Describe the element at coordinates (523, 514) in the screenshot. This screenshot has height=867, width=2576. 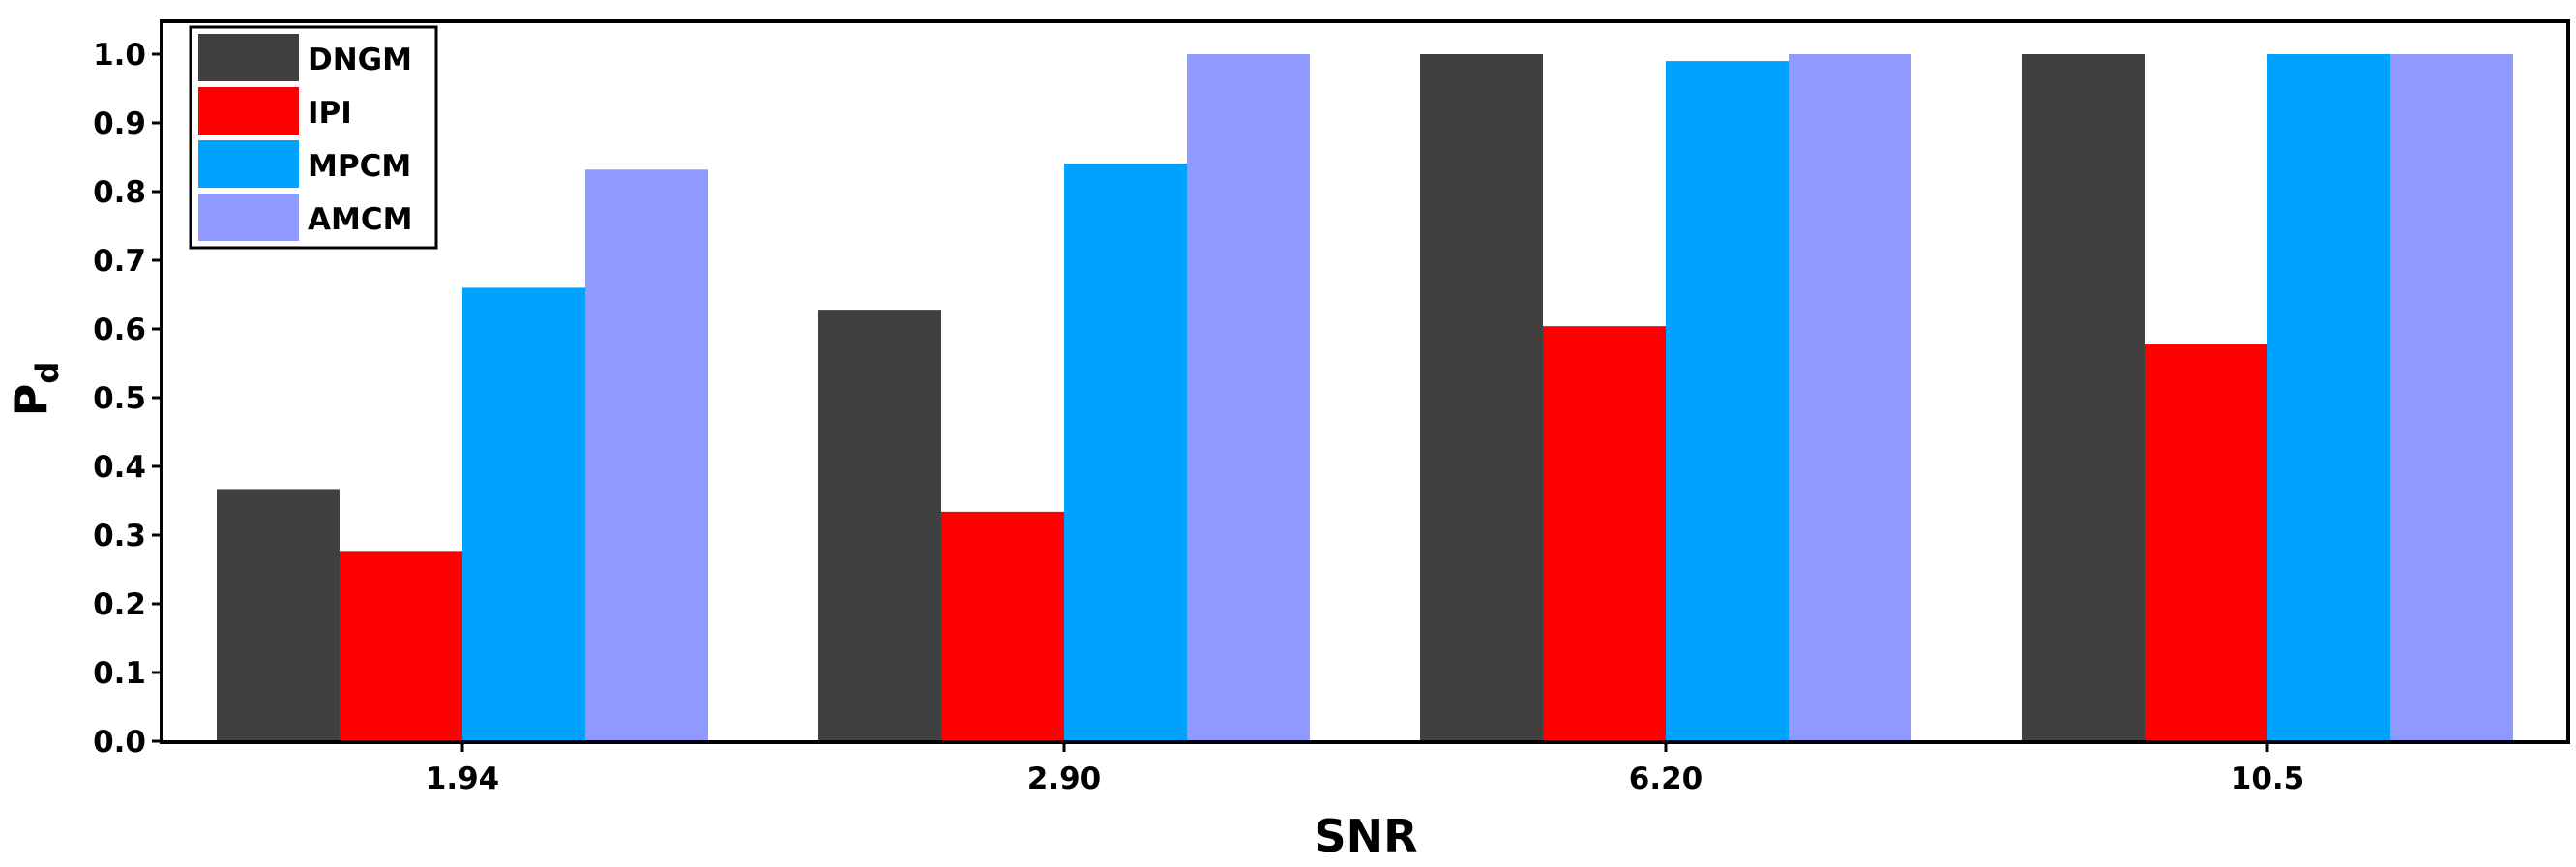
I see `bar-mpcm-1.94` at that location.